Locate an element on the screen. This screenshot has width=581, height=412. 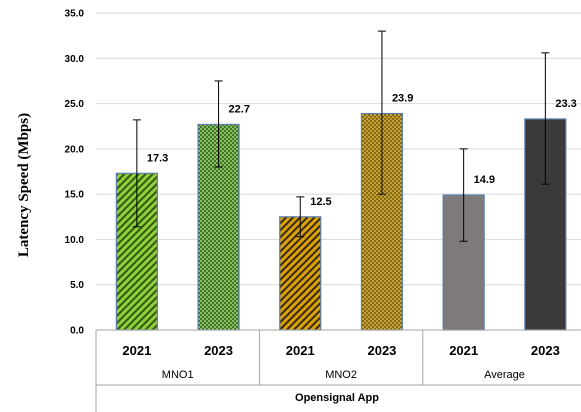
y-tick-label: 10.0 is located at coordinates (75, 240).